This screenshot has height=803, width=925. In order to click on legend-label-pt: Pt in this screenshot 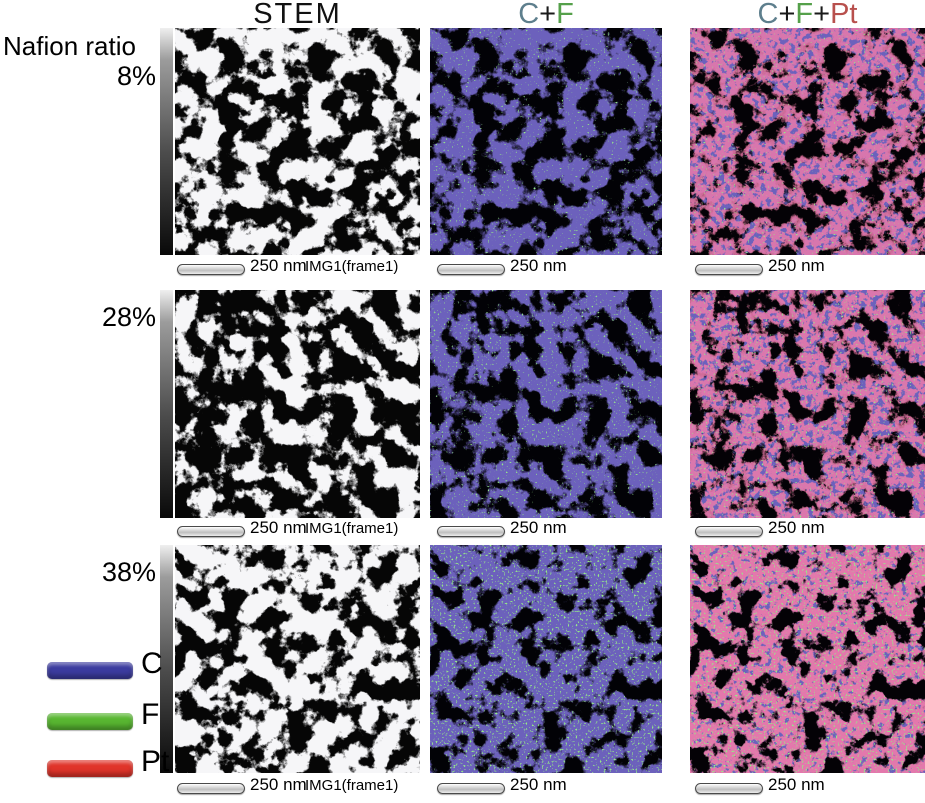, I will do `click(155, 761)`.